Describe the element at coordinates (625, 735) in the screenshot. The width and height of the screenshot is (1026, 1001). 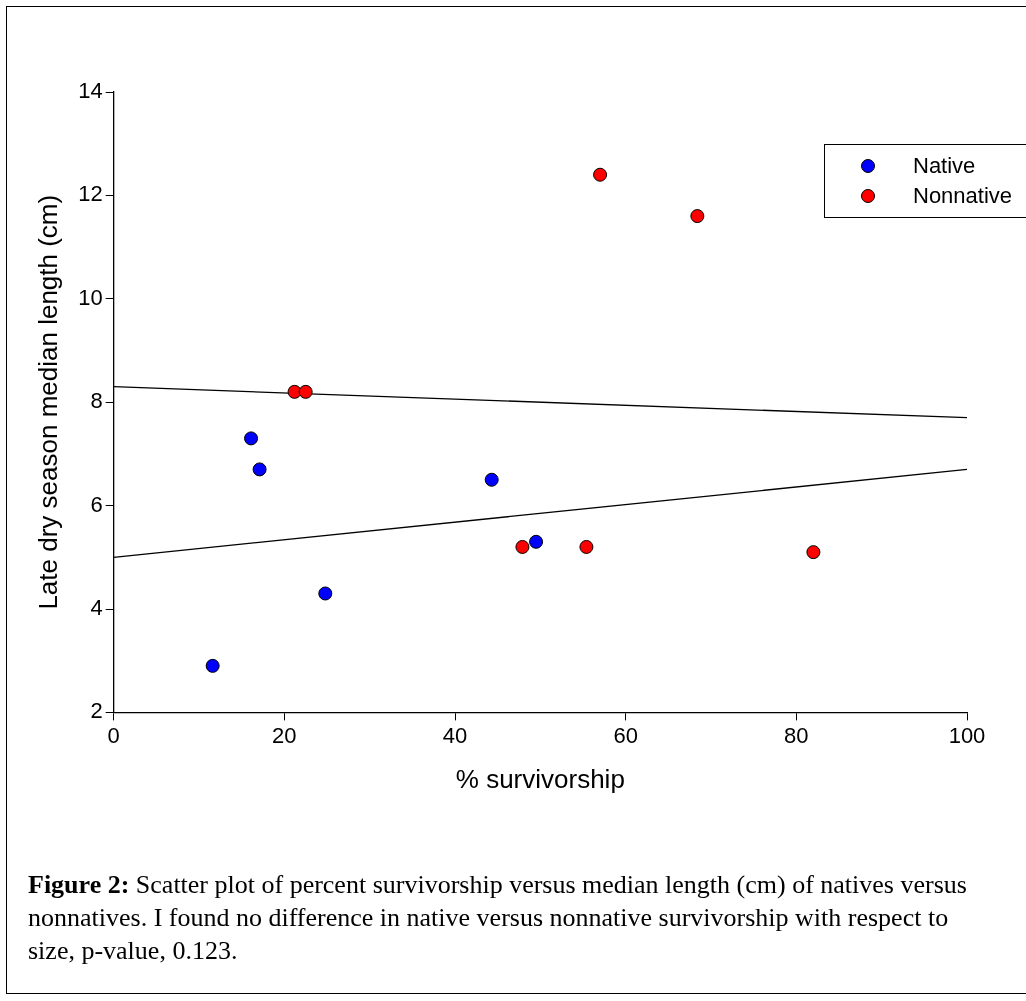
I see `x-tick-label: 60` at that location.